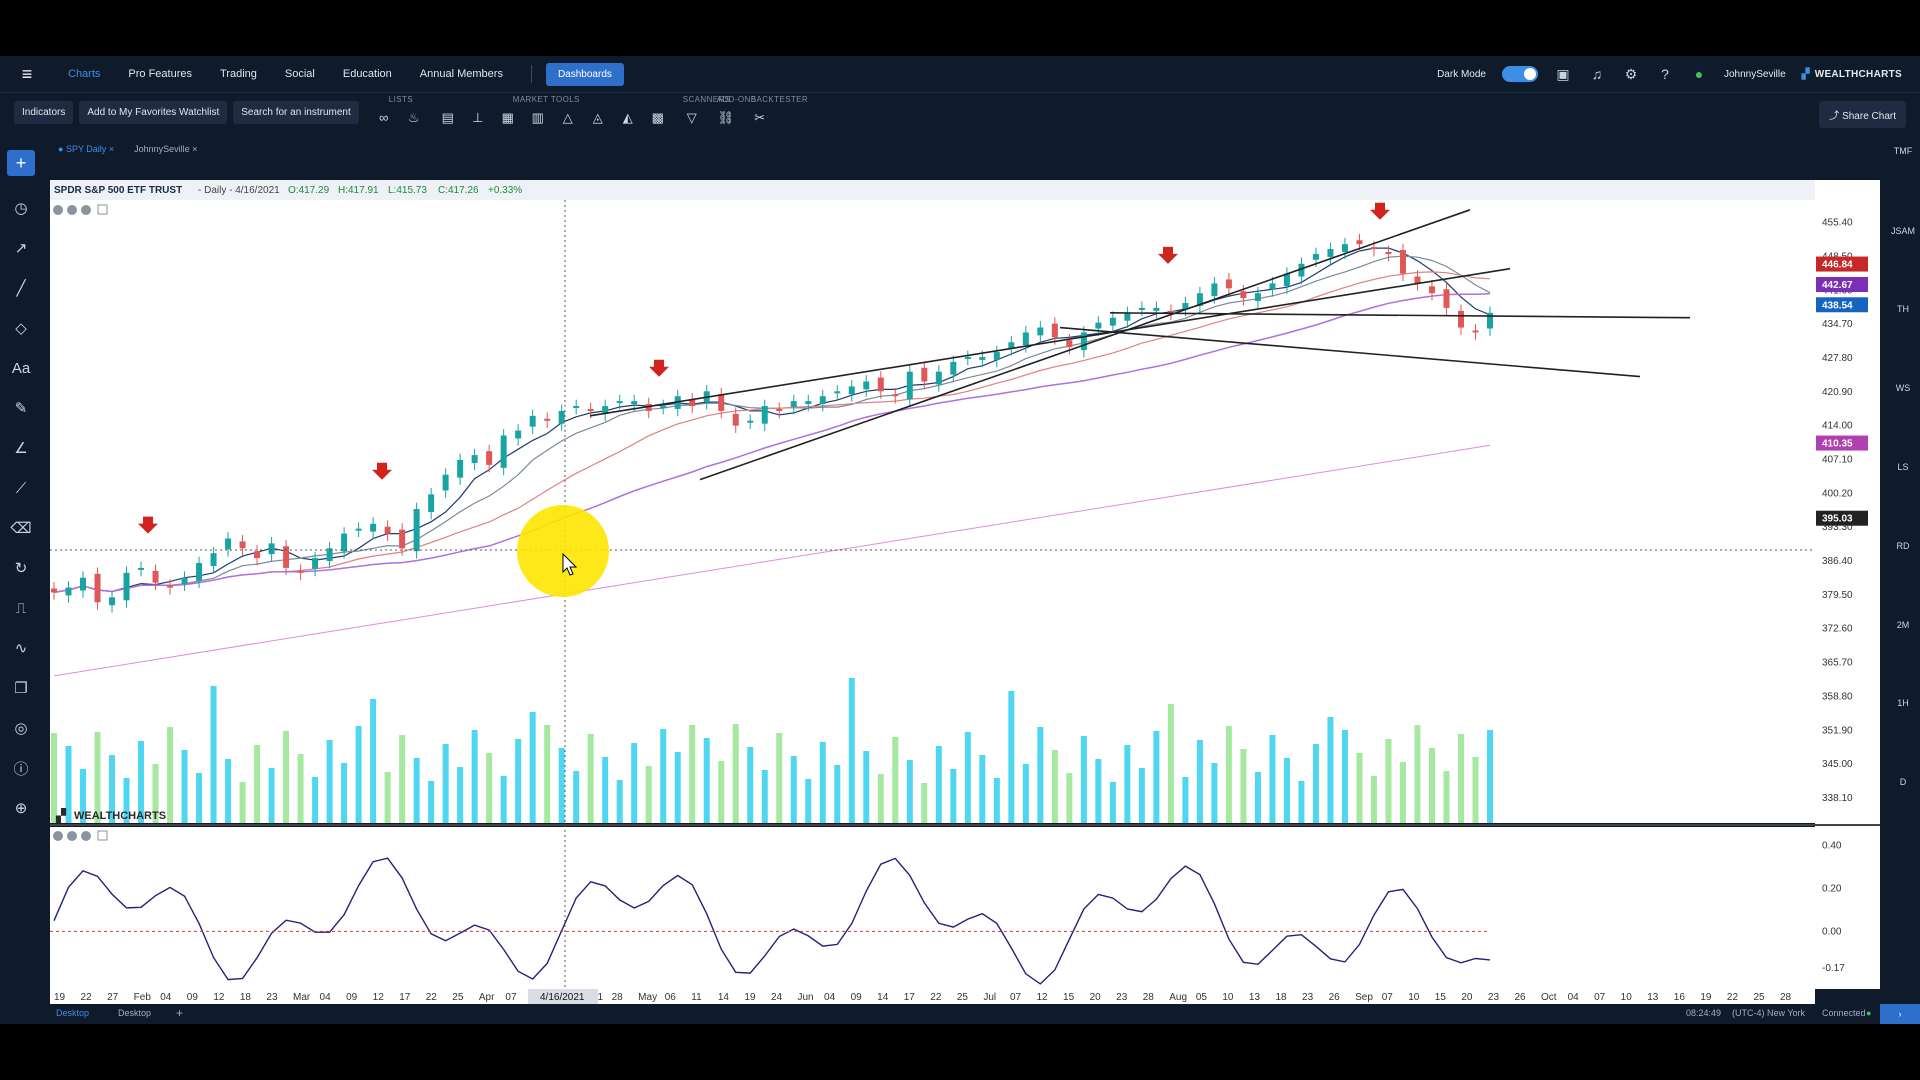  I want to click on time-tick-label: 17, so click(910, 997).